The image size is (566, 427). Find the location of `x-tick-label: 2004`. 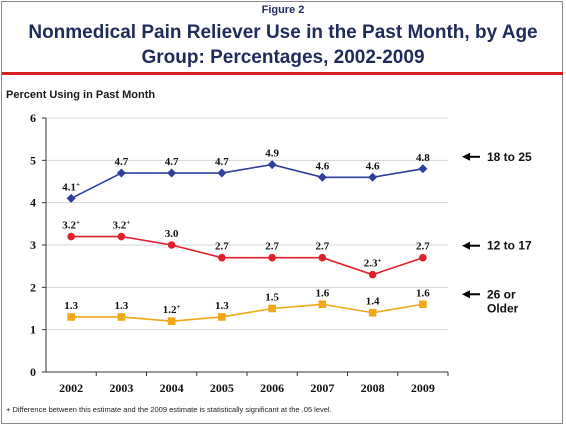

x-tick-label: 2004 is located at coordinates (172, 388).